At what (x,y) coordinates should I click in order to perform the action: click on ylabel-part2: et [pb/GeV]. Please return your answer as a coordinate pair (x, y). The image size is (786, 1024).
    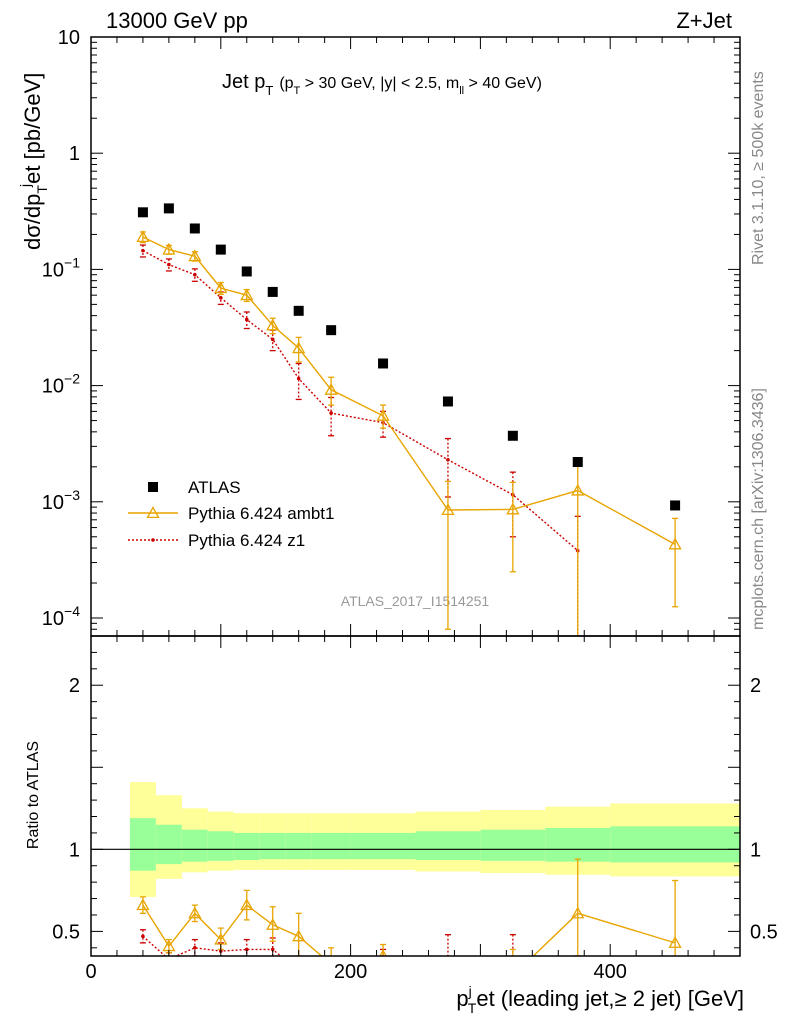
    Looking at the image, I should click on (32, 128).